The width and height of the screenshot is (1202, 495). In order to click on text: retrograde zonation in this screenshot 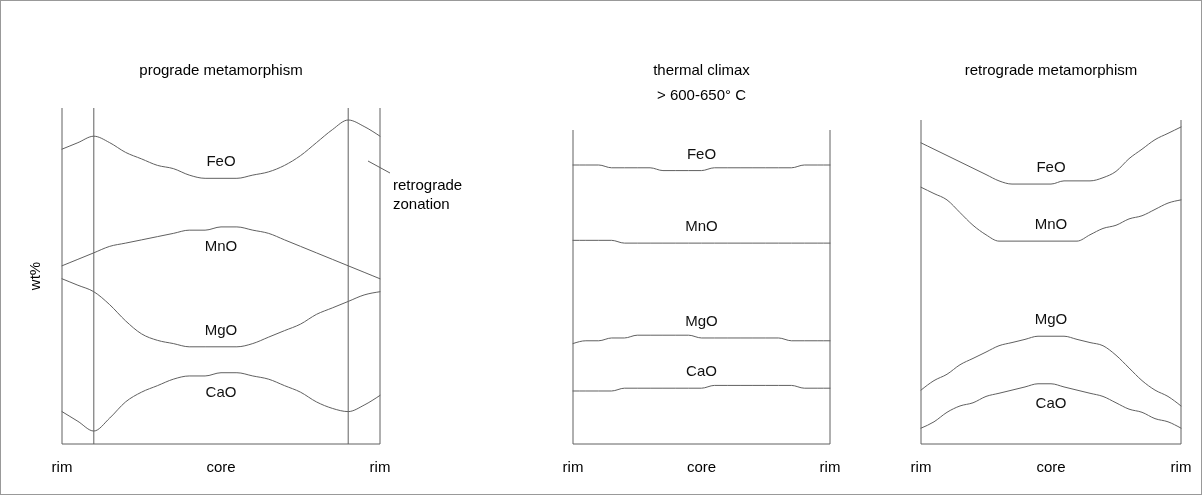, I will do `click(428, 194)`.